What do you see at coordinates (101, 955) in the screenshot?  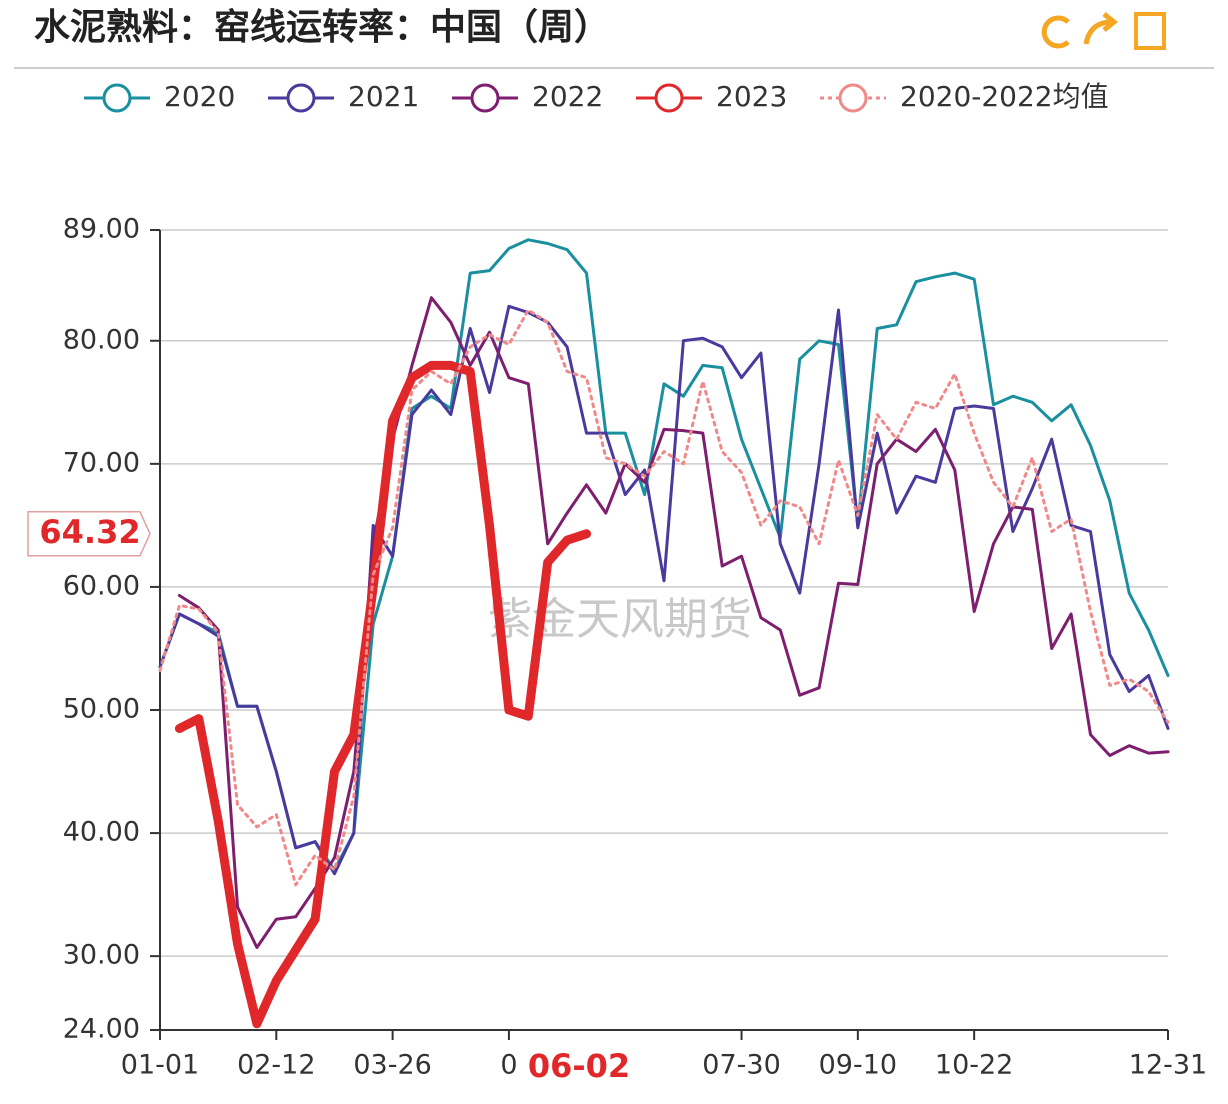 I see `y-tick-label: 30.00` at bounding box center [101, 955].